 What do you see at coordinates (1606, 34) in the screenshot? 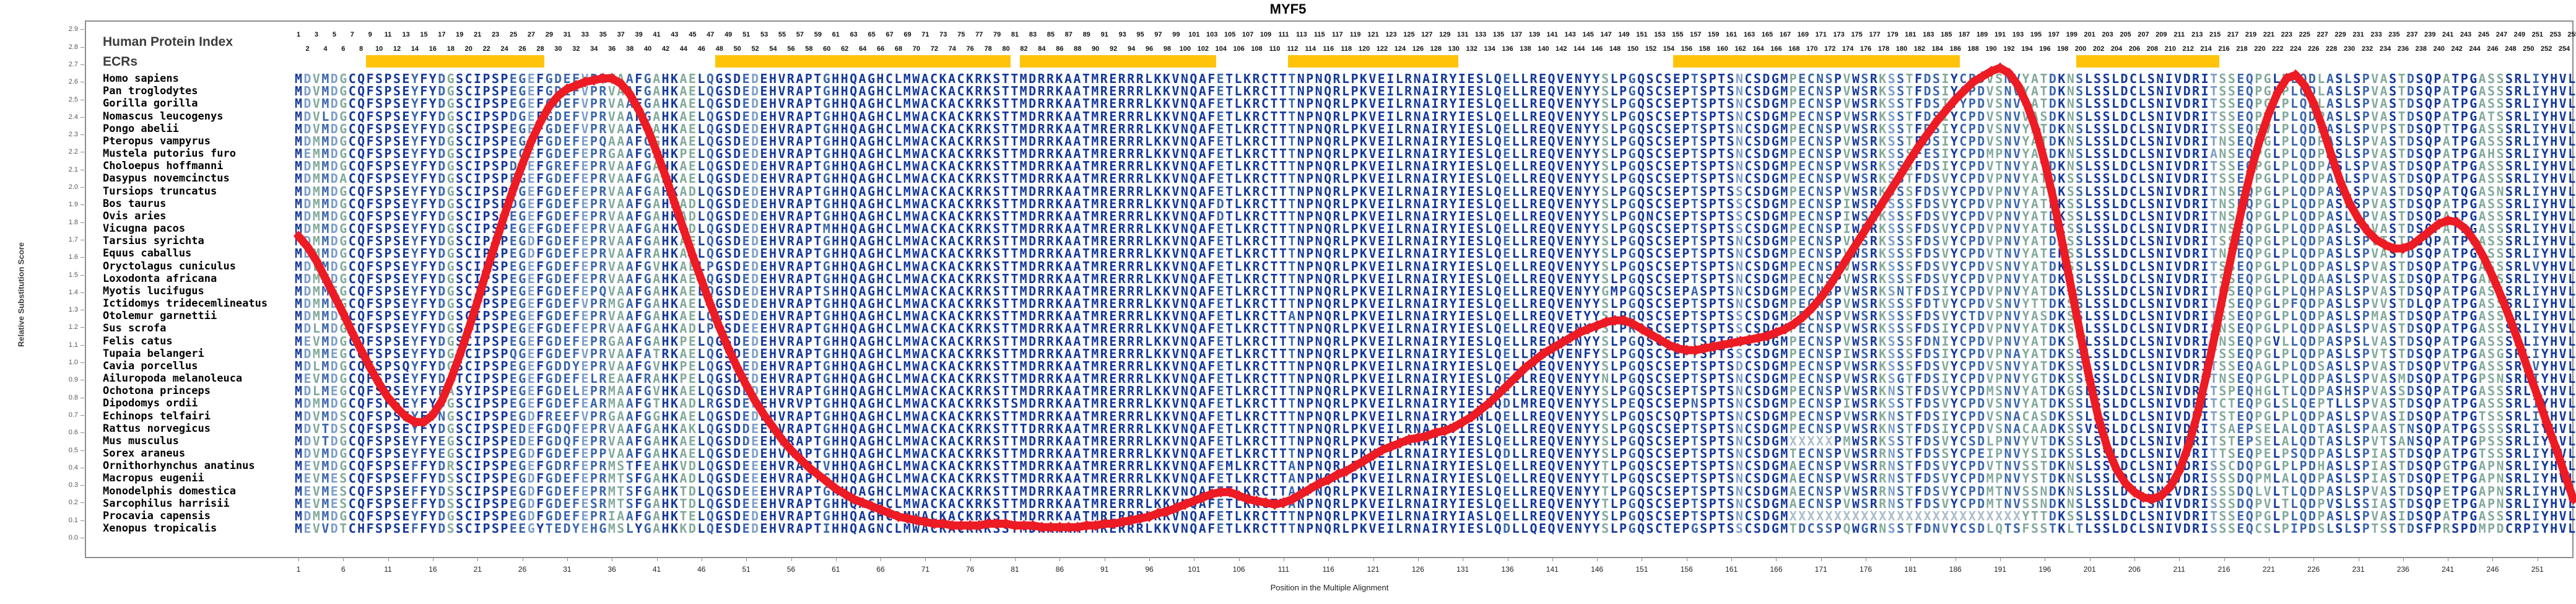
I see `protein-index-number: 147` at bounding box center [1606, 34].